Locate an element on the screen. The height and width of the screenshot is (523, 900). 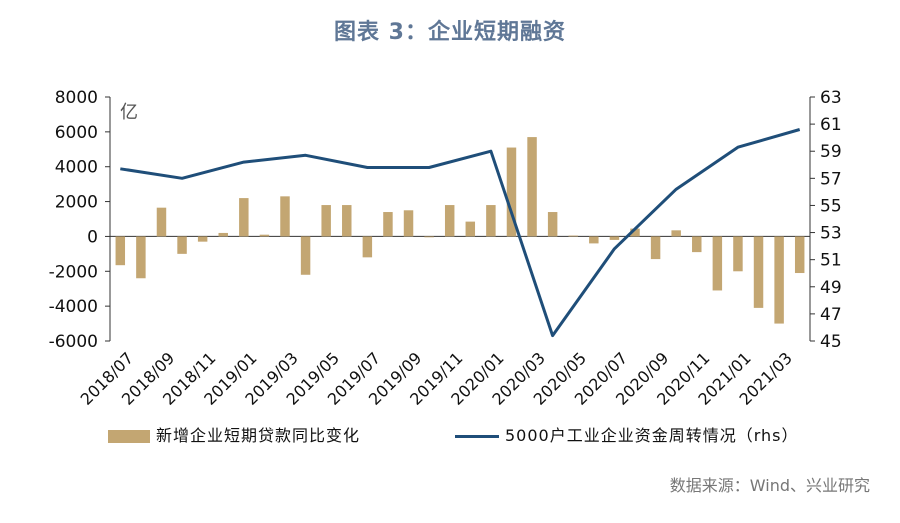
y-right-tick-label: 47 is located at coordinates (831, 315).